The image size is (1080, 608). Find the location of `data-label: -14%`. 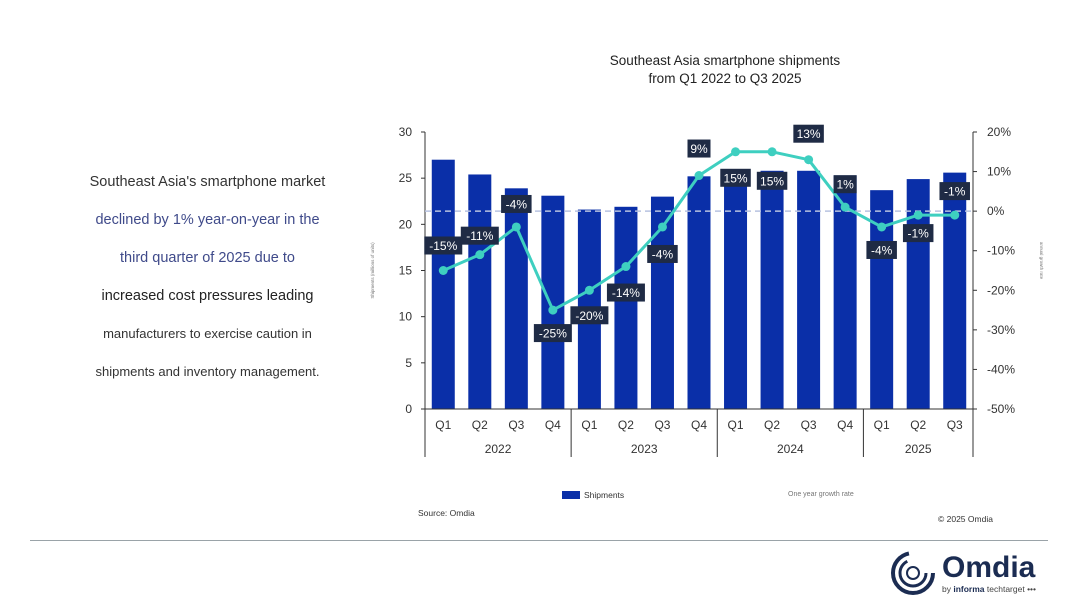

data-label: -14% is located at coordinates (626, 293).